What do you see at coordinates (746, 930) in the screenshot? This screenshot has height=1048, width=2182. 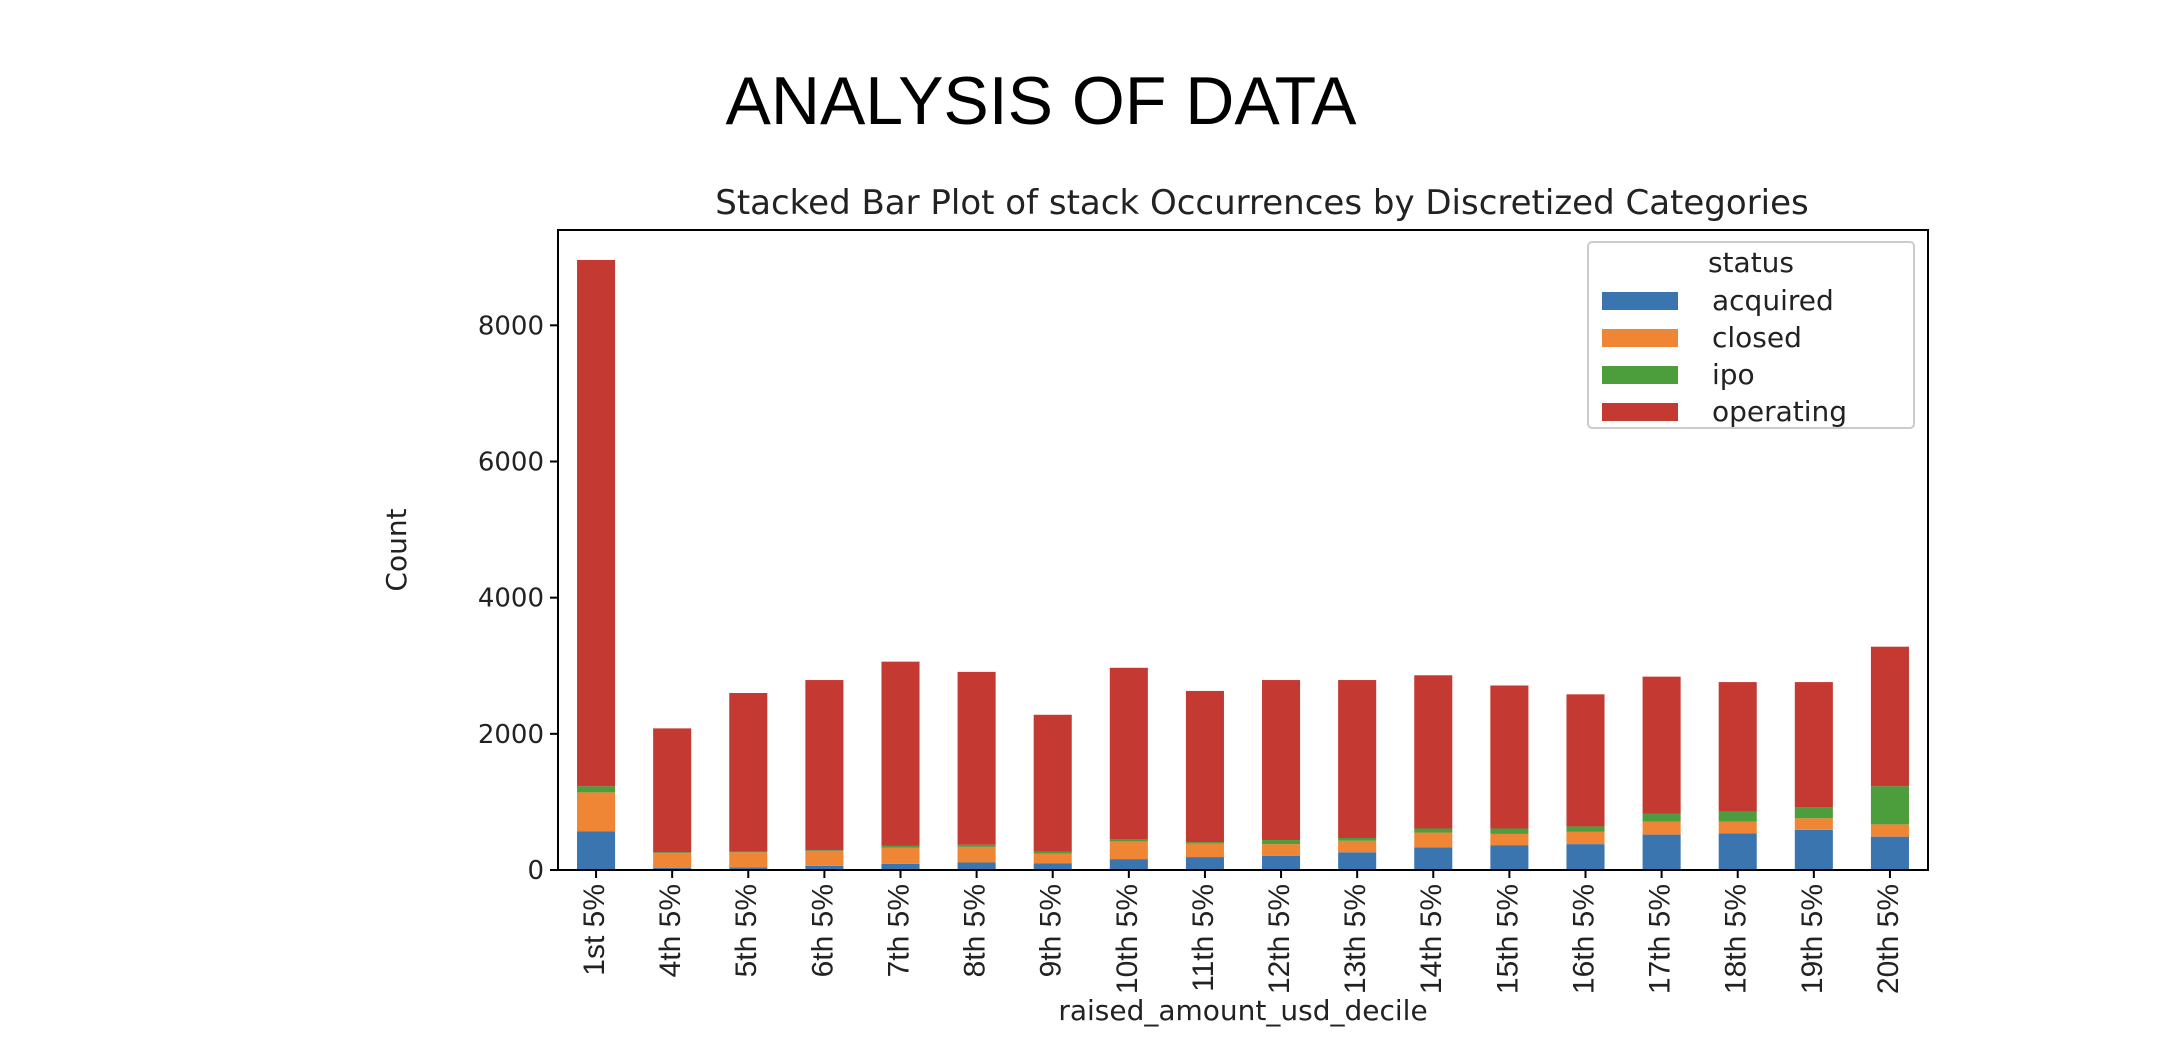 I see `x-tick-label: 5th 5%` at bounding box center [746, 930].